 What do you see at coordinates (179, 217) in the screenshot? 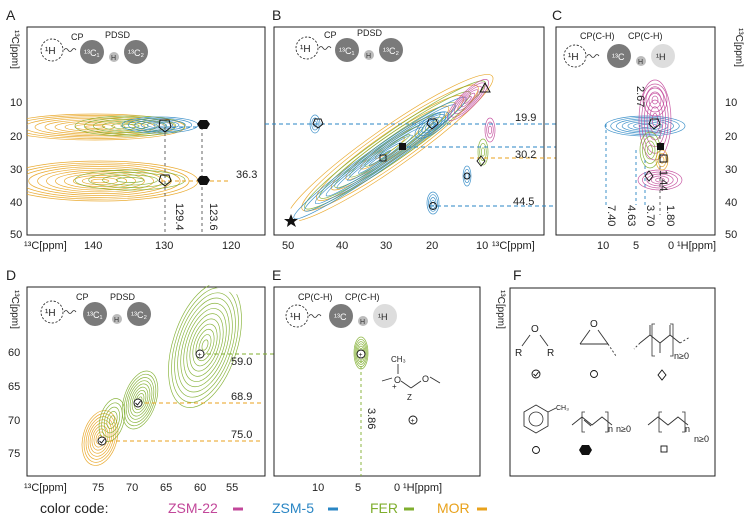
I see `annot-129-4: 129.4` at bounding box center [179, 217].